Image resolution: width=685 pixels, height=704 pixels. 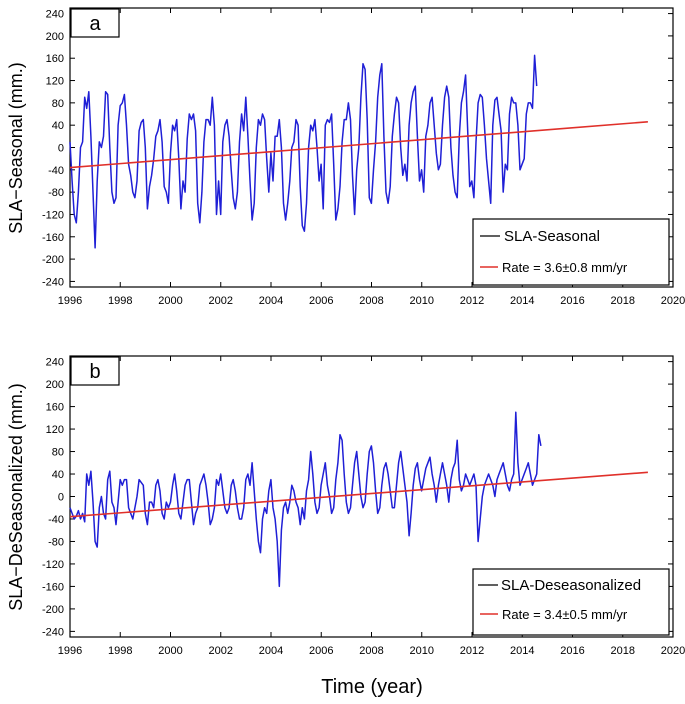 I want to click on legend-label-observed-a: SLA-Seasonal, so click(x=552, y=236).